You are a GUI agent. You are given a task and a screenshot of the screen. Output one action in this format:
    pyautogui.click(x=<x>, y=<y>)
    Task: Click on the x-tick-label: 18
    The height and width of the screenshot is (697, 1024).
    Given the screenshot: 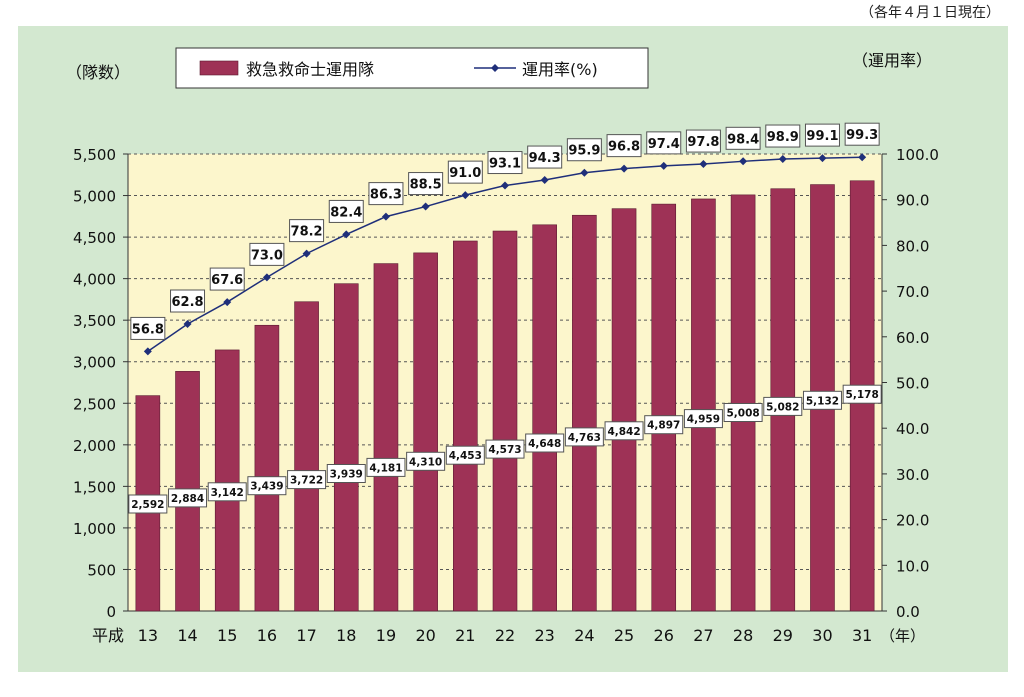 What is the action you would take?
    pyautogui.click(x=346, y=635)
    